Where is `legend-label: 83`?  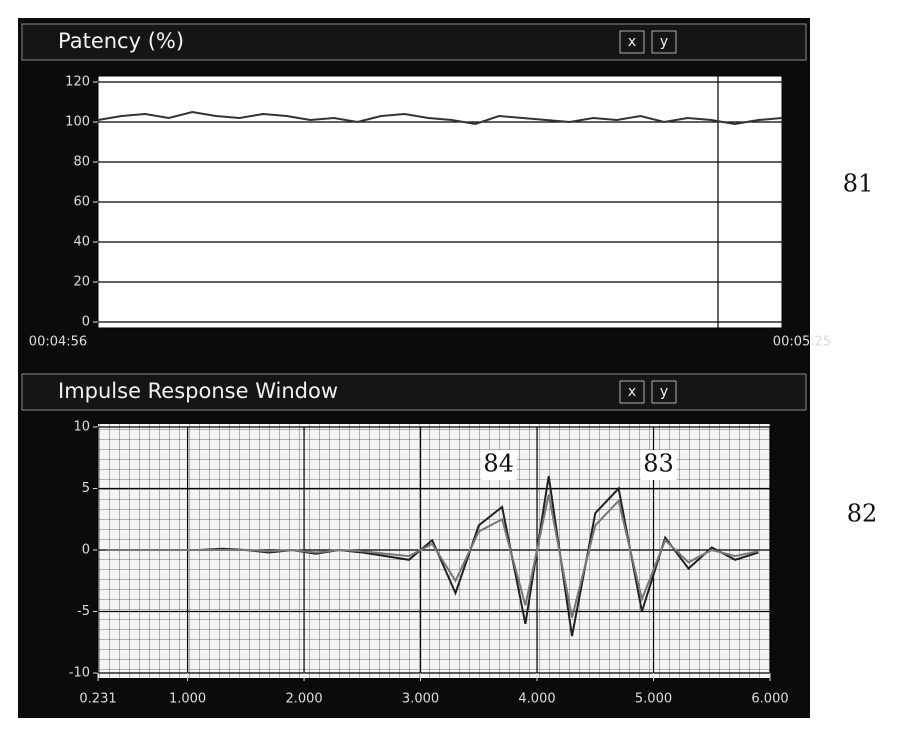 legend-label: 83 is located at coordinates (658, 464).